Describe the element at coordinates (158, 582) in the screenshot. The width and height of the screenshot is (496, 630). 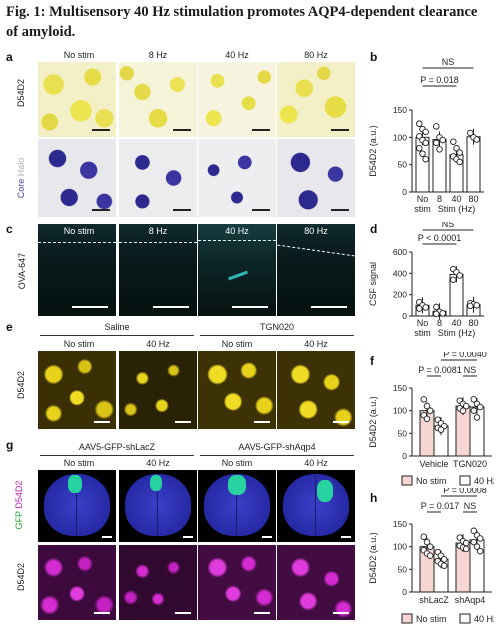
I see `image-g-d54d2-shlacz-40hz` at that location.